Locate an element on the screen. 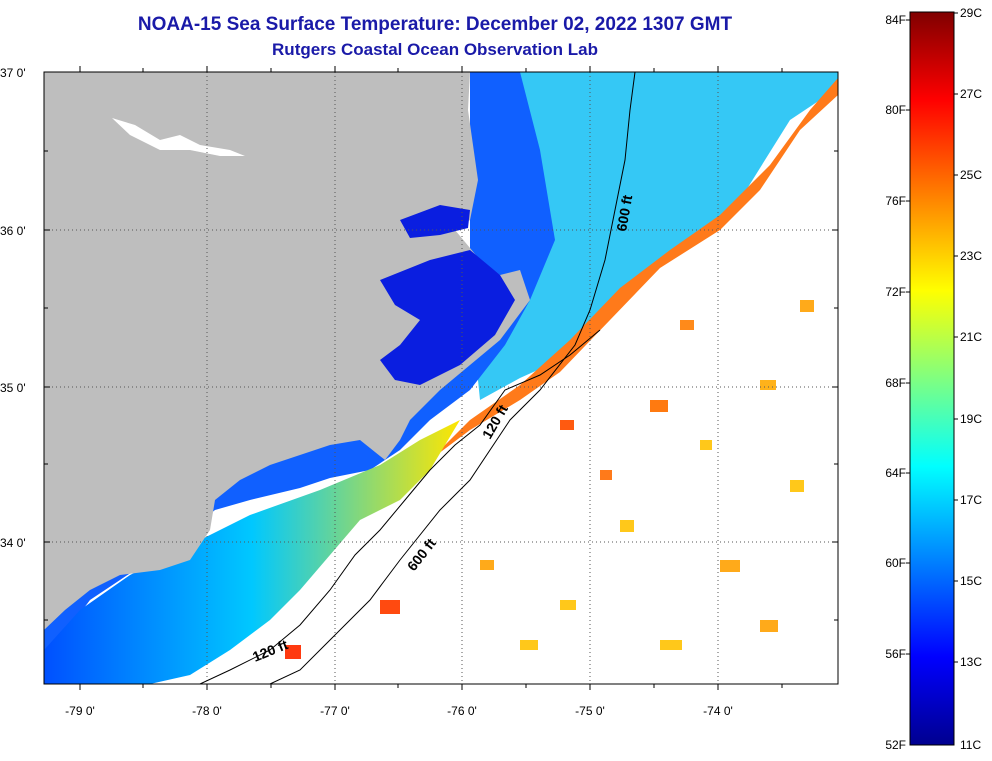  colorbar-label-84f: 84F is located at coordinates (895, 20).